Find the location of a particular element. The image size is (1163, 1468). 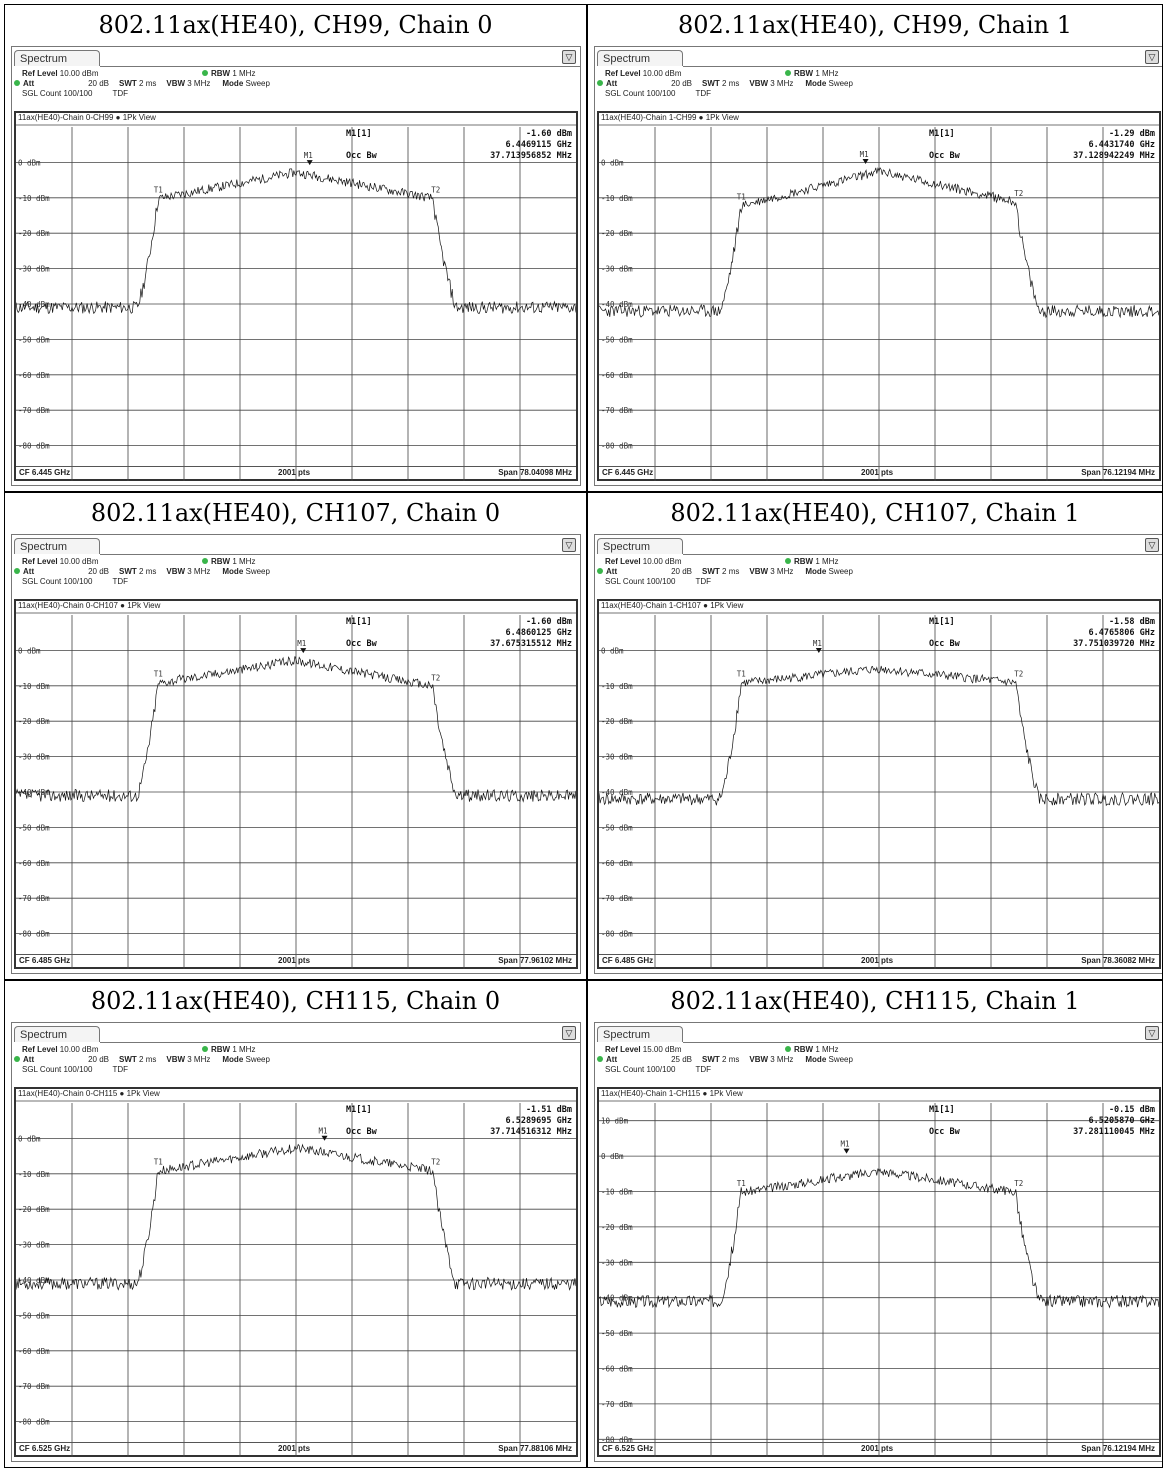

span-value: Span 76.12194 MHz is located at coordinates (1118, 1448).